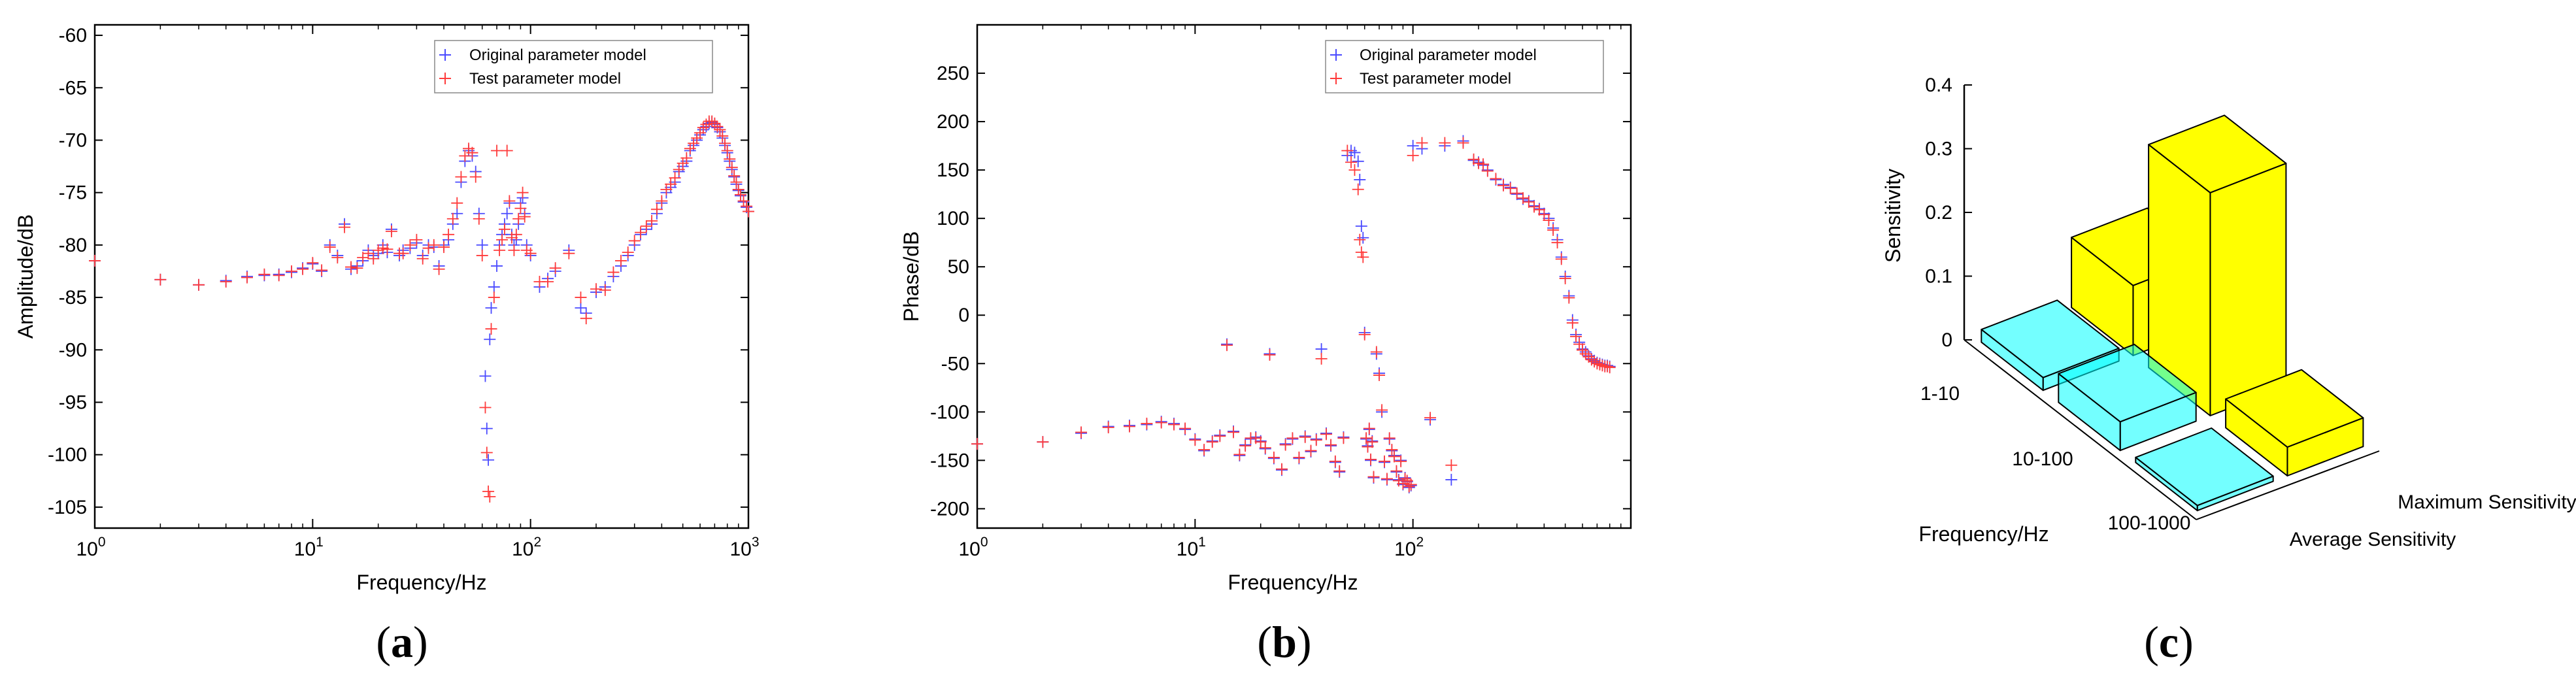 The width and height of the screenshot is (2576, 683). Describe the element at coordinates (402, 642) in the screenshot. I see `panel-label-a: (a)` at that location.